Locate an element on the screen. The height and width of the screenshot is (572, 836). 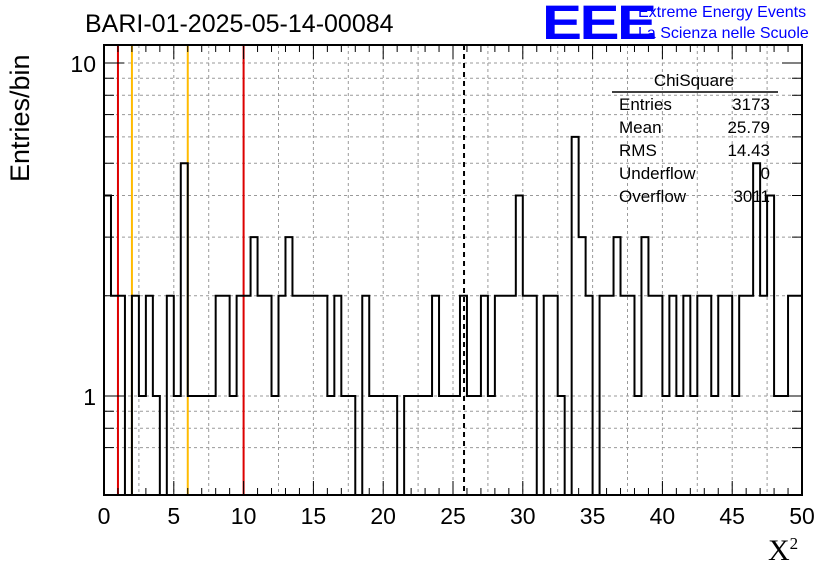
stats-row-value: 14.43 is located at coordinates (748, 150).